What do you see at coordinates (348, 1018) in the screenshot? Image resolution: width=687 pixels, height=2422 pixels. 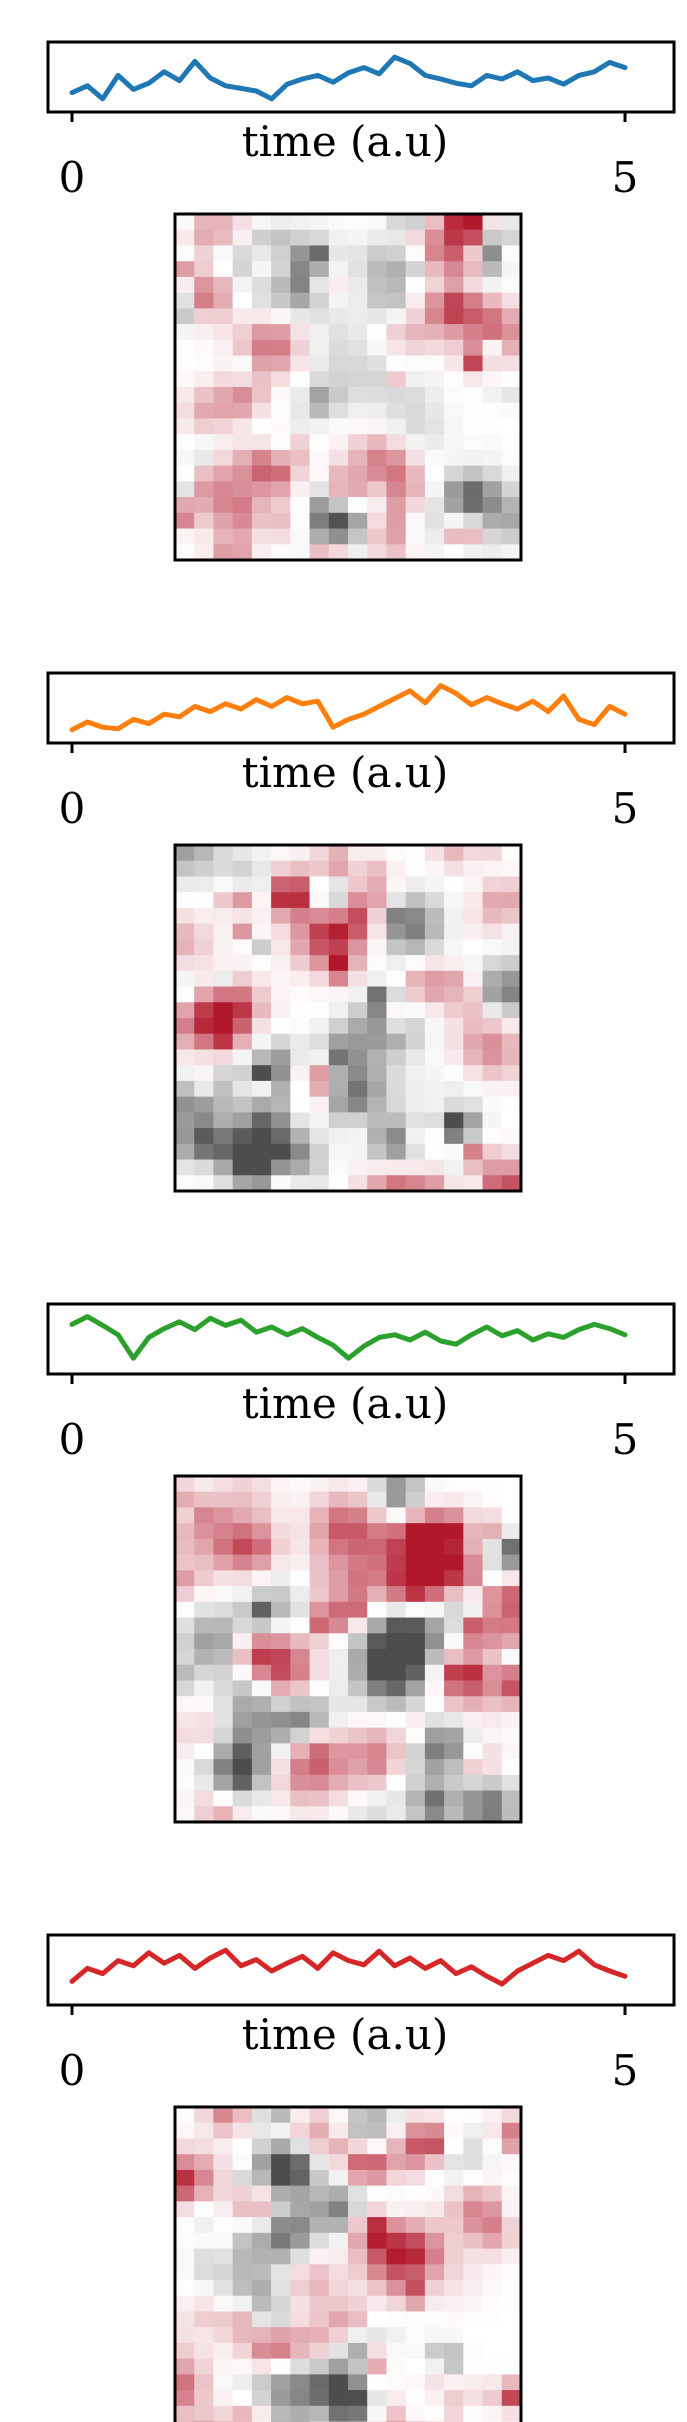 I see `heatmap-frame` at bounding box center [348, 1018].